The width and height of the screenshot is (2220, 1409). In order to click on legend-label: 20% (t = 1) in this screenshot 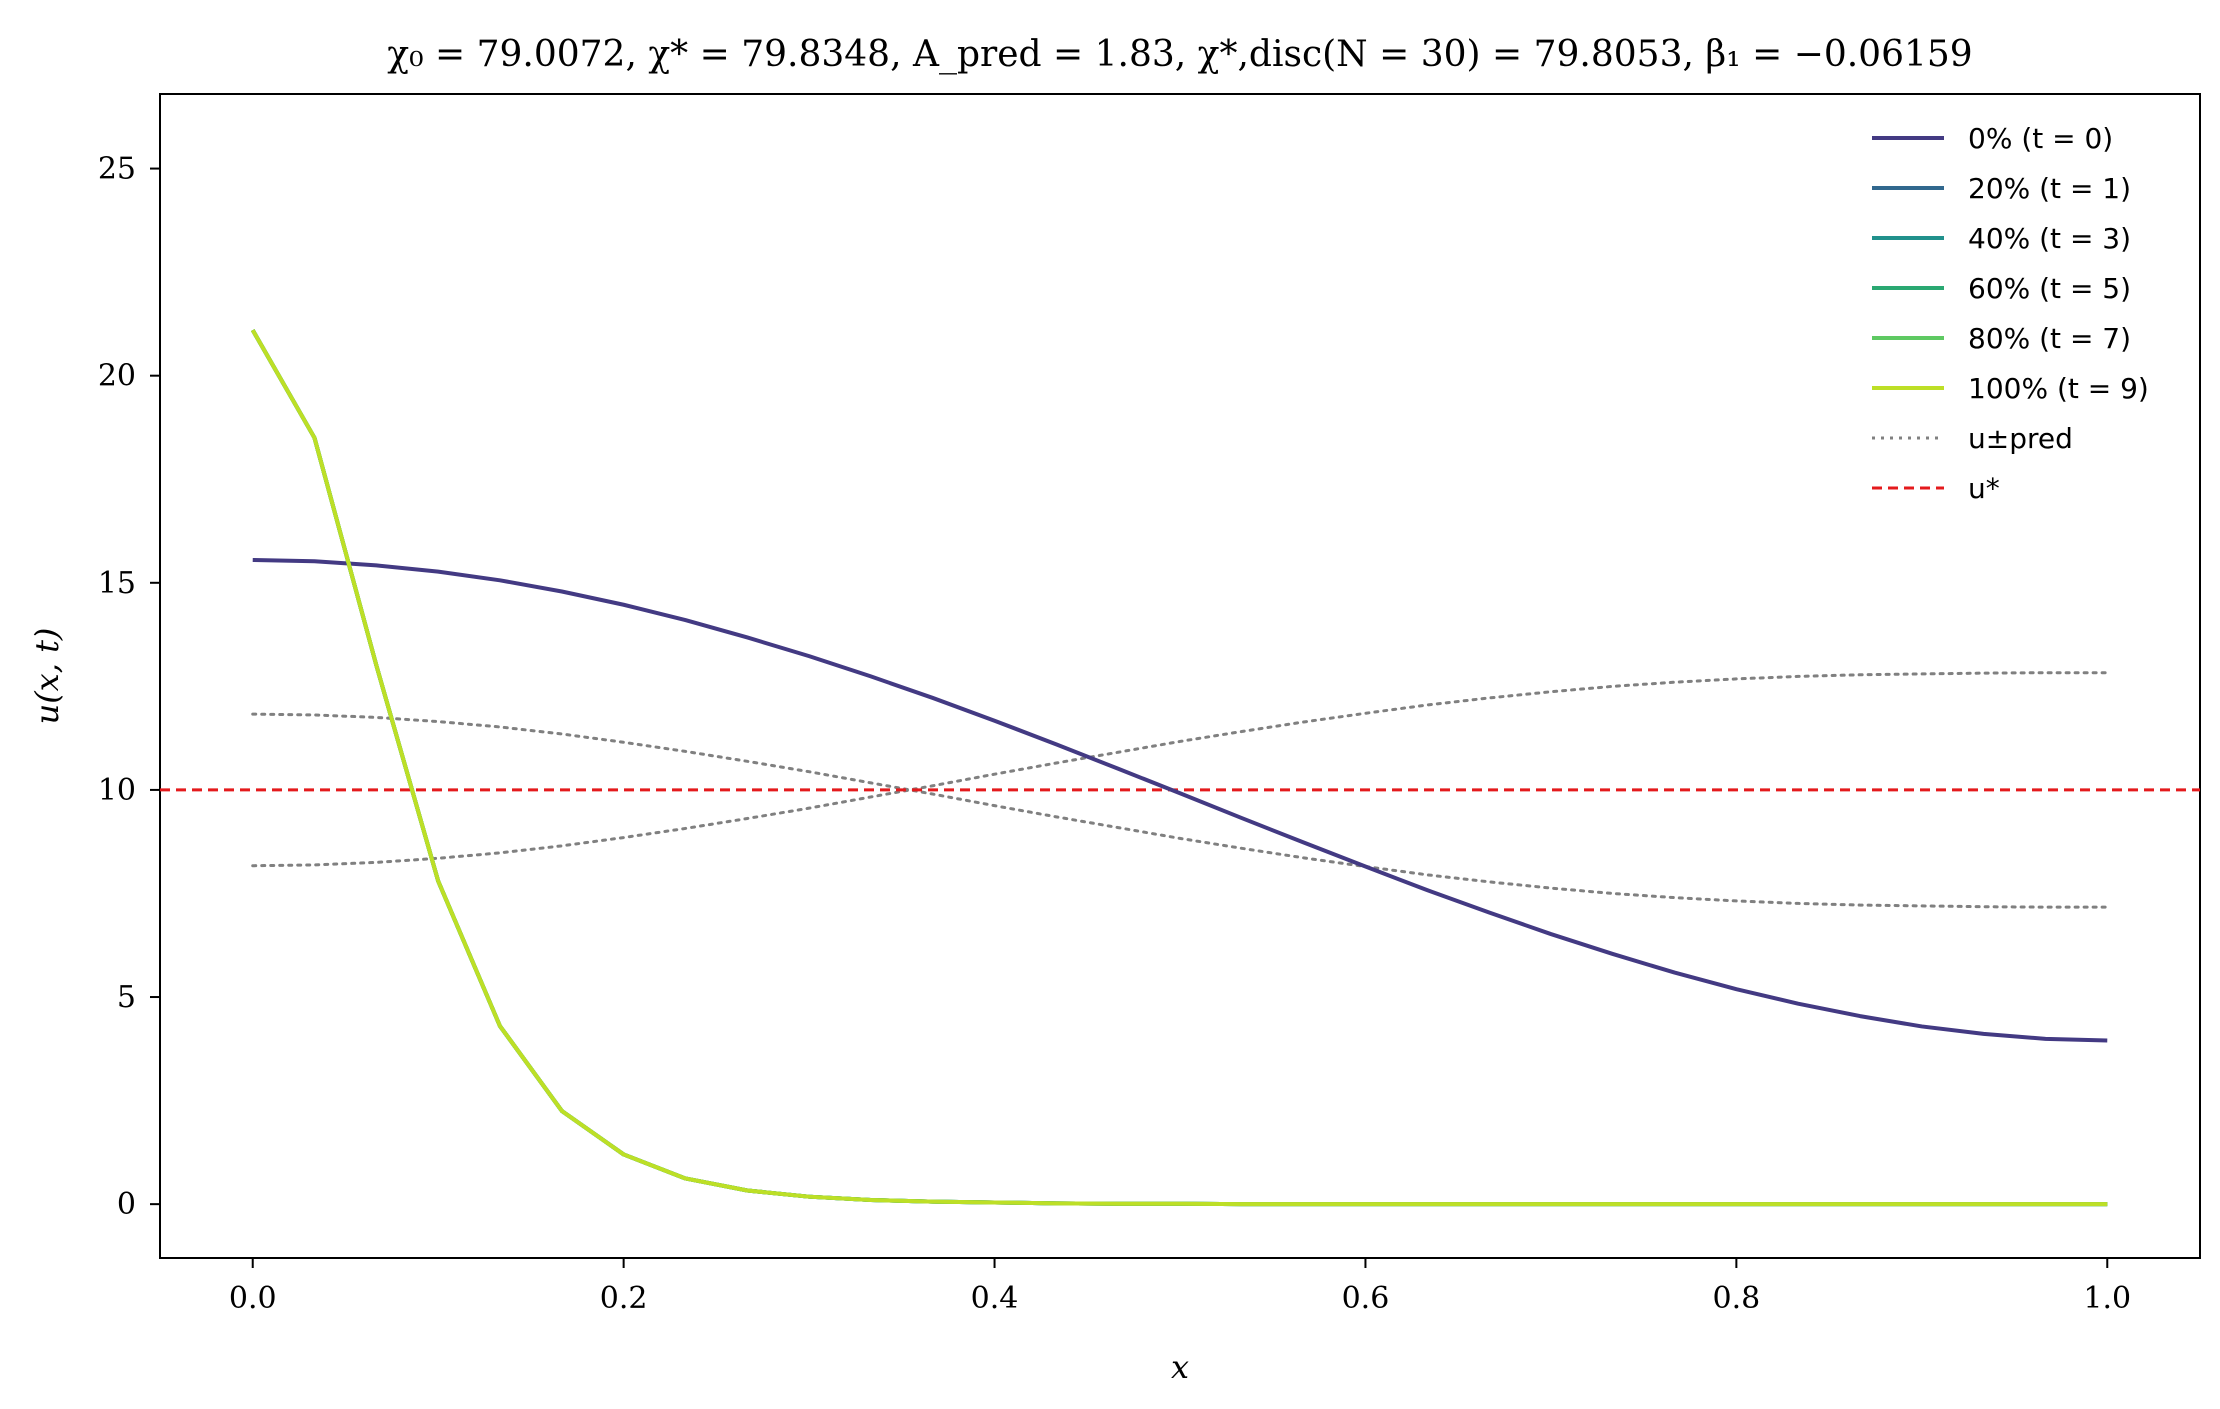, I will do `click(2049, 188)`.